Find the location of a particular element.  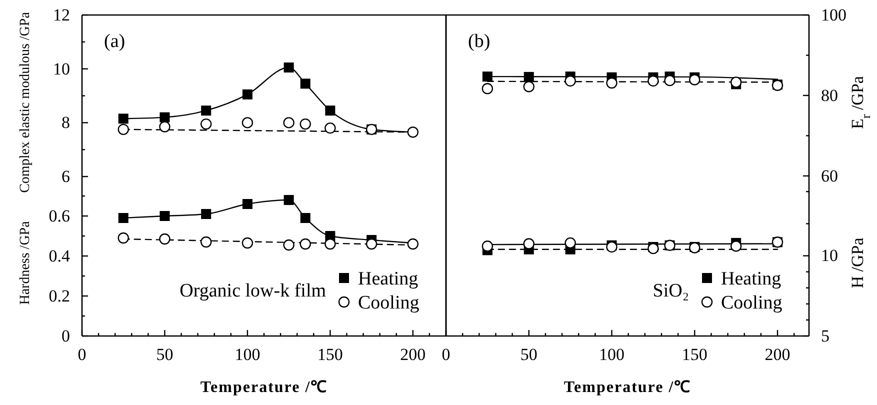

y2-tick-label: 60 is located at coordinates (829, 176).